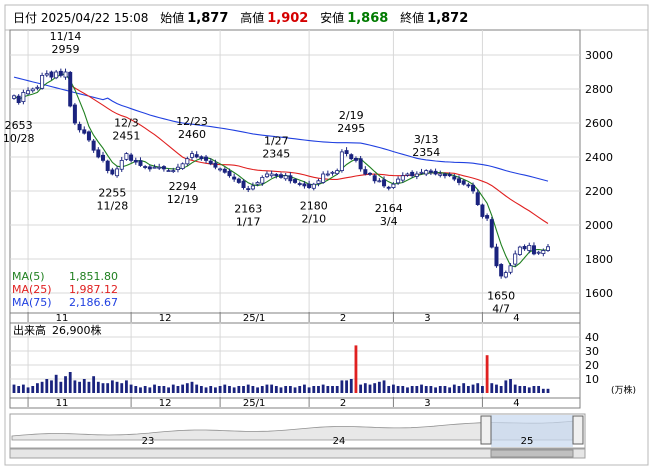 Image resolution: width=653 pixels, height=470 pixels. I want to click on volume-bars, so click(281, 369).